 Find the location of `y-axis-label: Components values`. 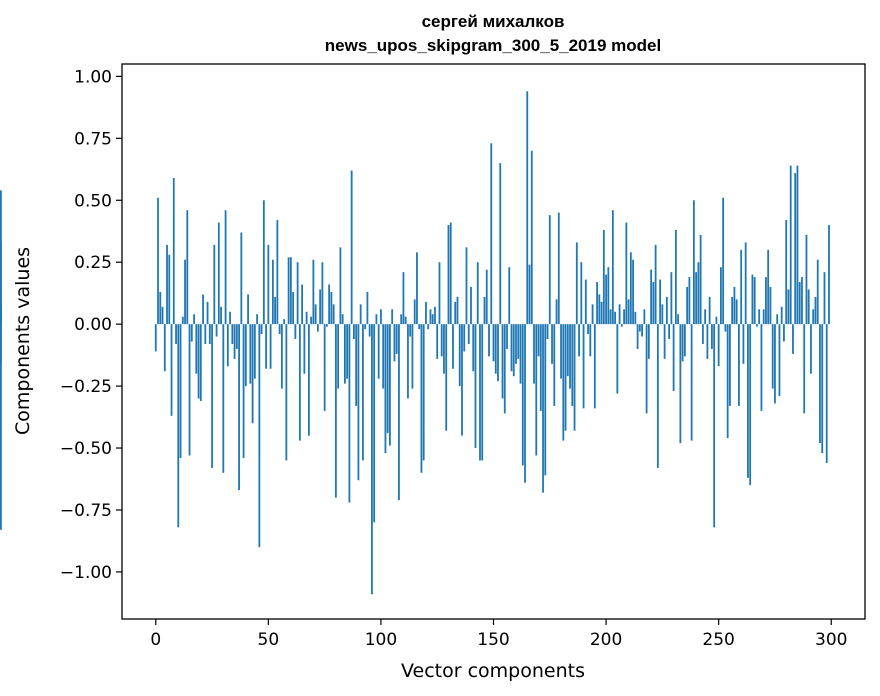

y-axis-label: Components values is located at coordinates (23, 341).